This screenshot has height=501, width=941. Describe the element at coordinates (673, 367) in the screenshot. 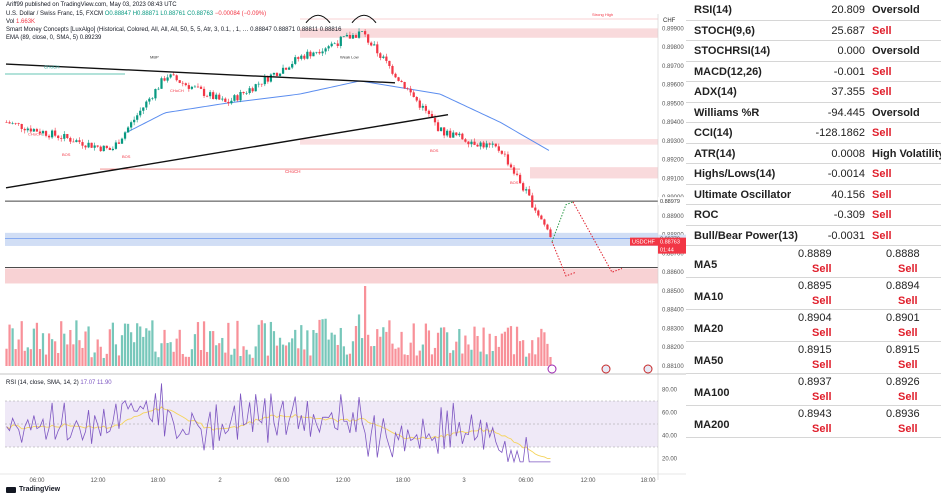

I see `price-tick-label: 0.88100` at that location.